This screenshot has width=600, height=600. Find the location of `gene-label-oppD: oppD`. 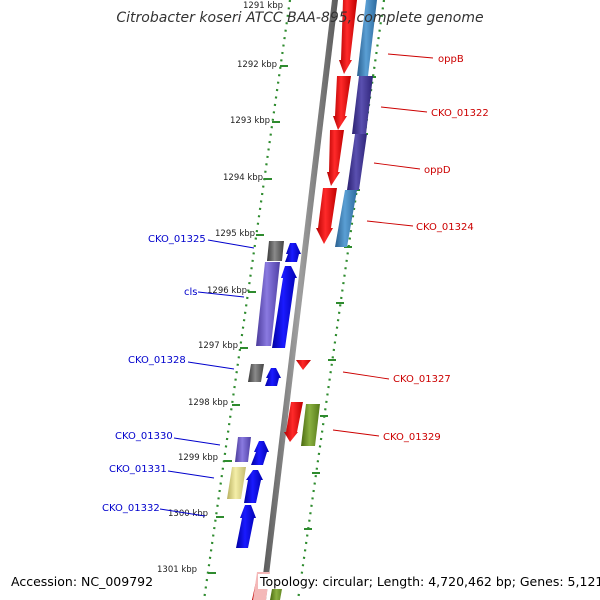

gene-label-oppD: oppD is located at coordinates (437, 170).